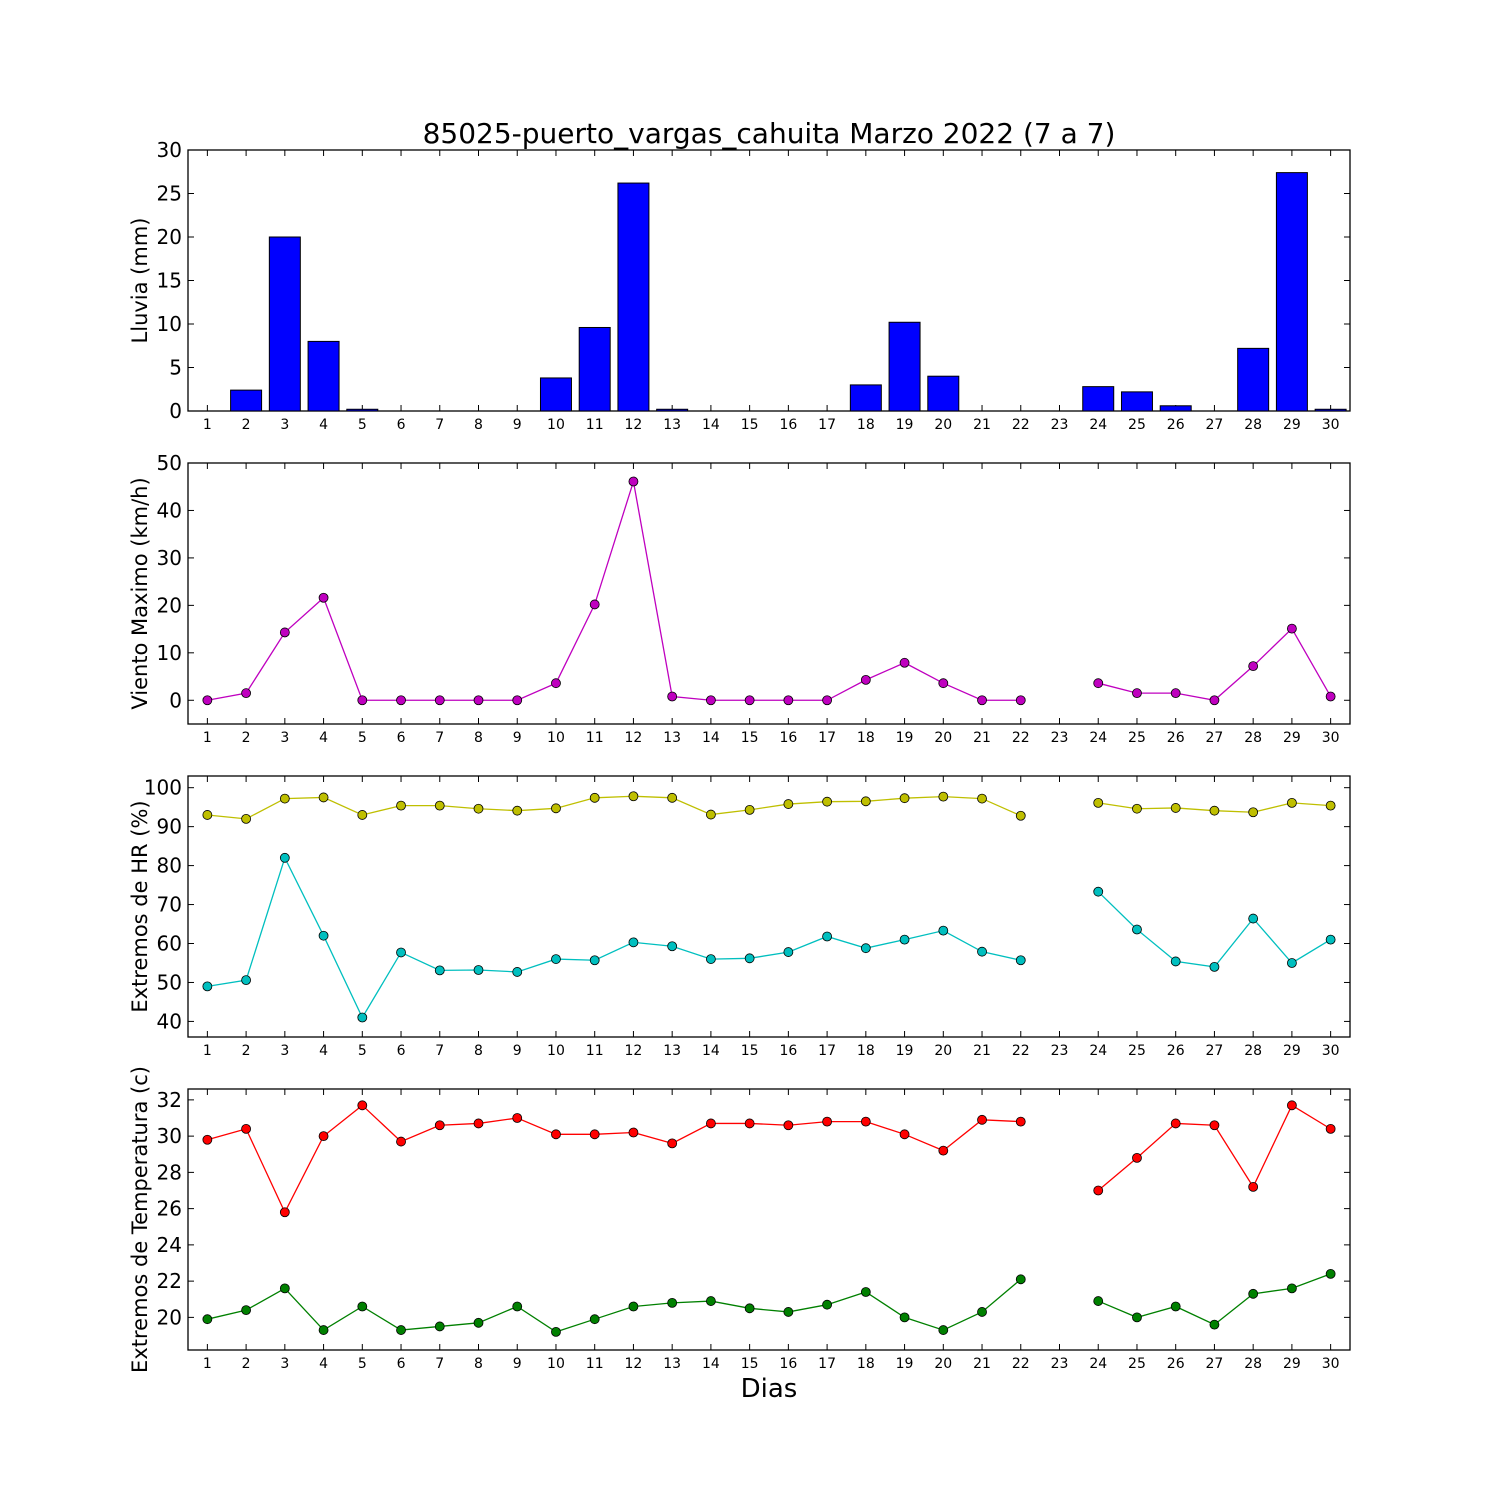 This screenshot has width=1500, height=1500. I want to click on humidity-ytick-label: 80, so click(169, 866).